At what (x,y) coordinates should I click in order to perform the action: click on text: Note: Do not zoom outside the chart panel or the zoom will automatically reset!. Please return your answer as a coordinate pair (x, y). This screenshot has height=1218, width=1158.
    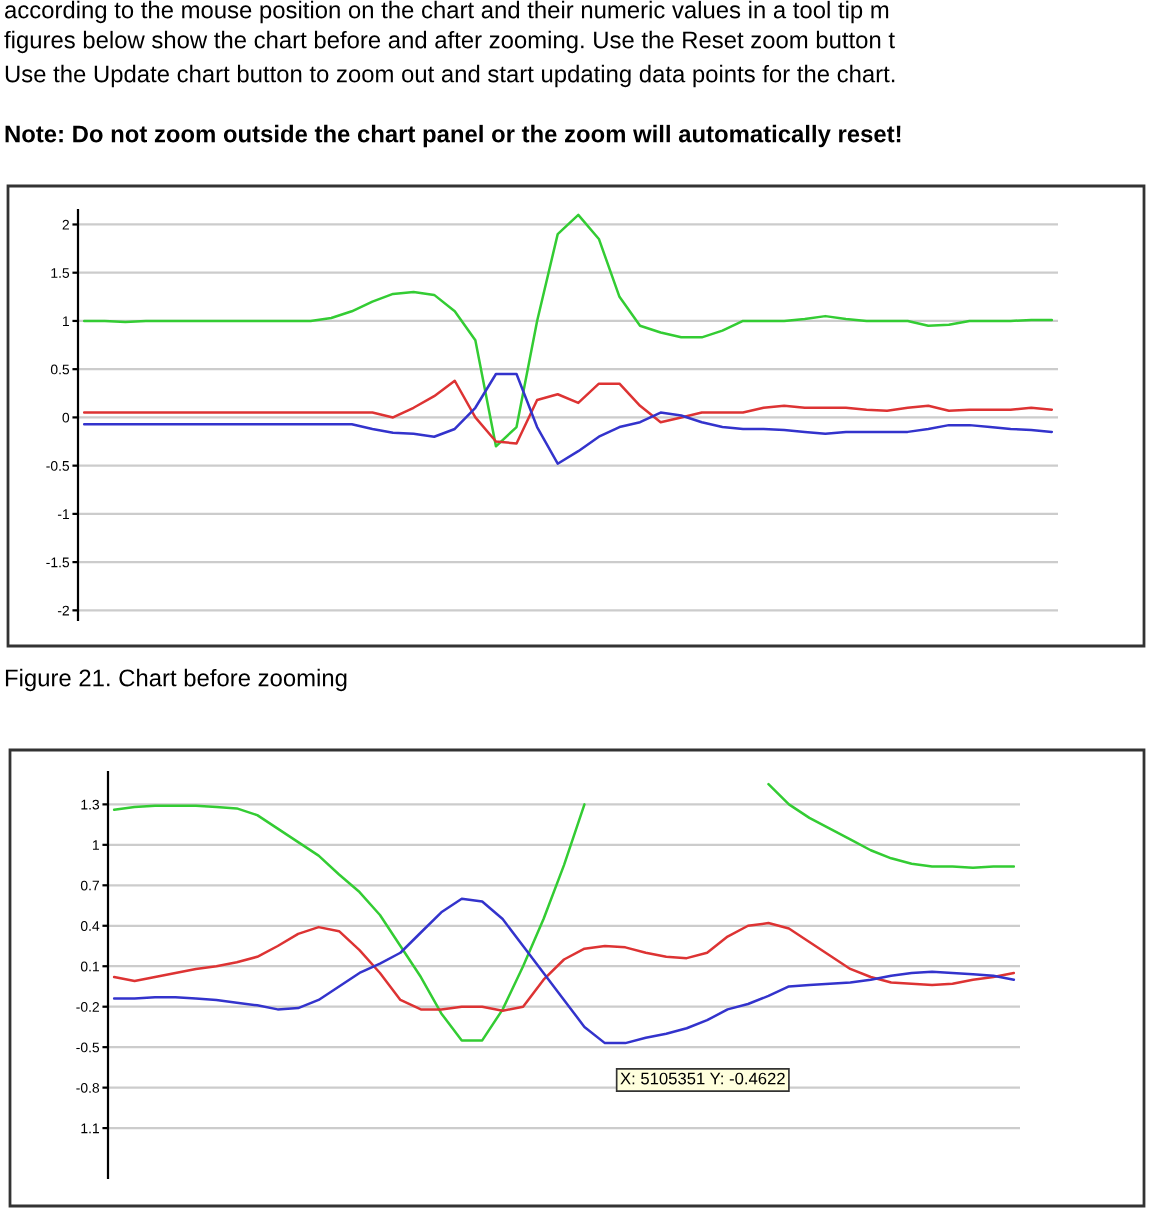
    Looking at the image, I should click on (453, 136).